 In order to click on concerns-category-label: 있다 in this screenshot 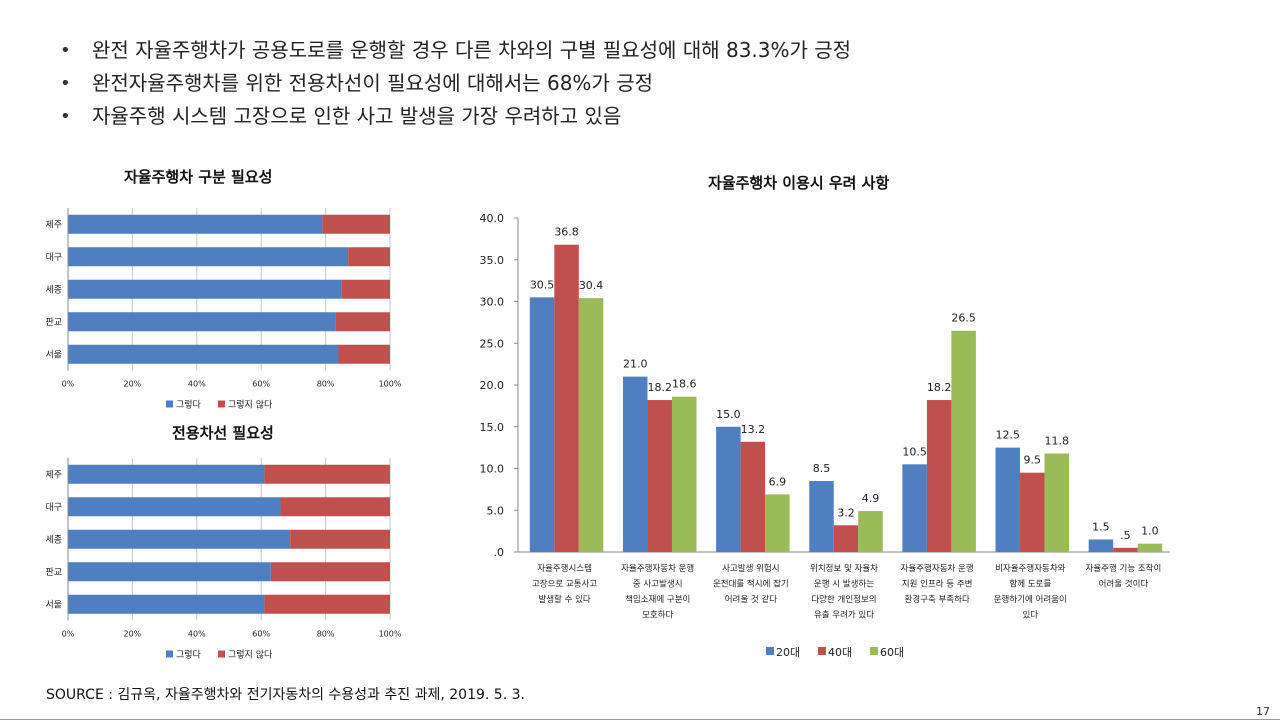, I will do `click(1030, 615)`.